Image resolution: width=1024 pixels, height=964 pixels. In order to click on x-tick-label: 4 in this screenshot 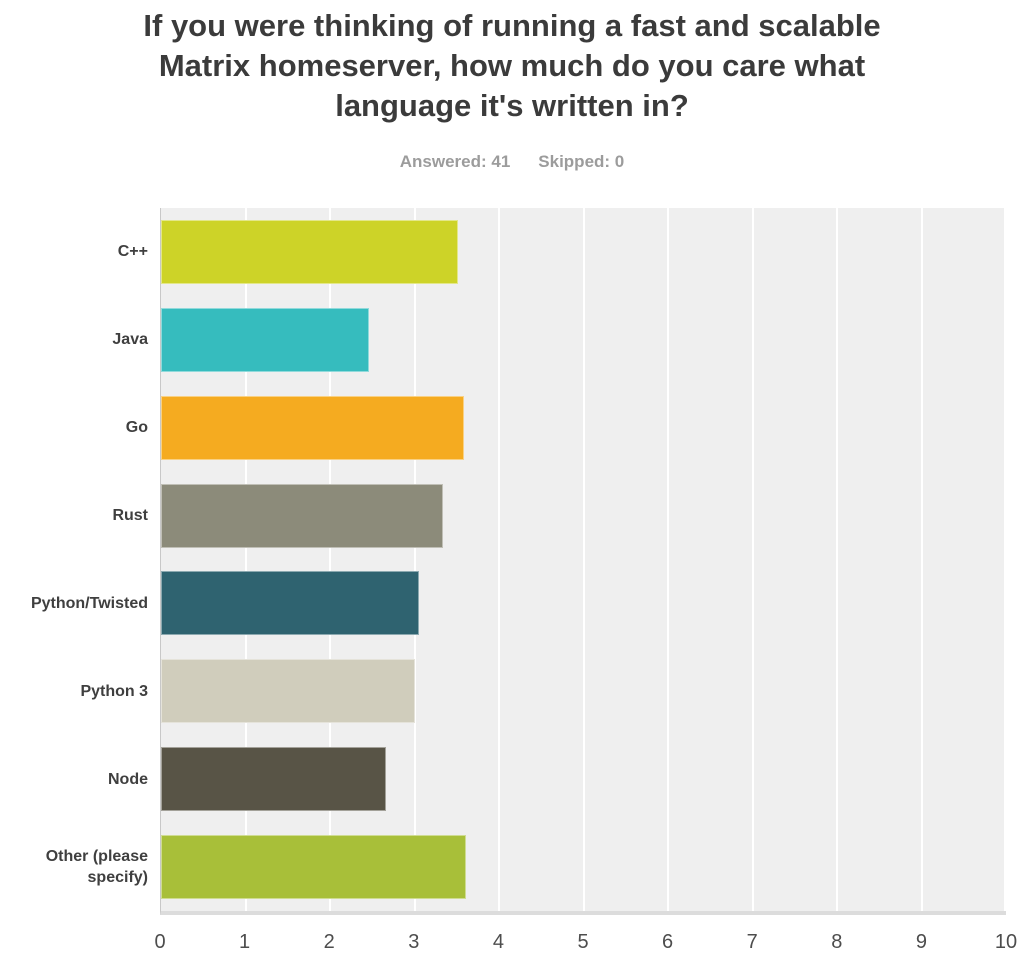, I will do `click(498, 942)`.